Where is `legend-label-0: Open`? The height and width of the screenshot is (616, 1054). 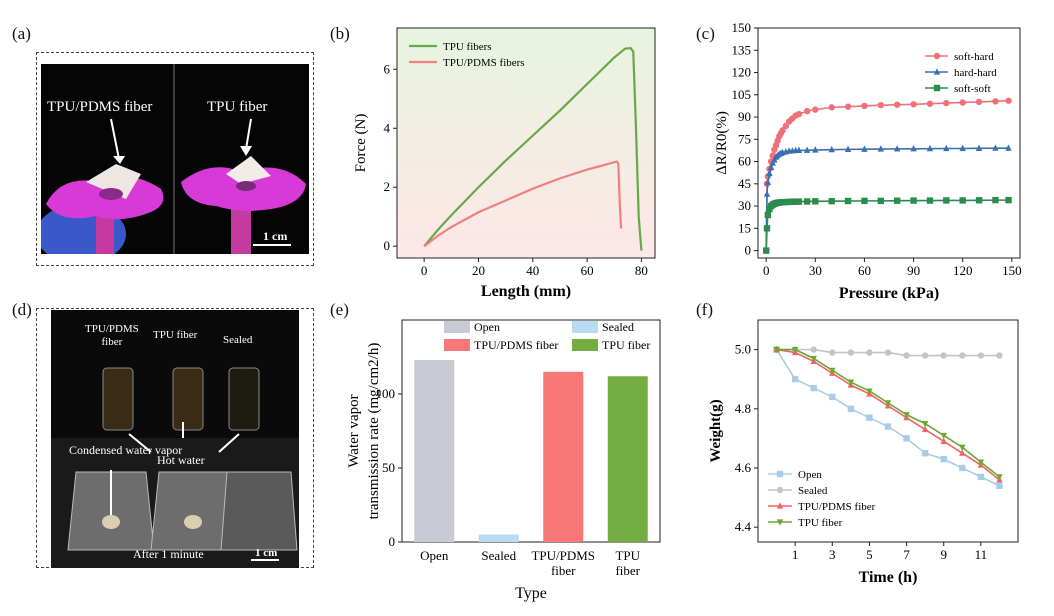
legend-label-0: Open is located at coordinates (810, 475).